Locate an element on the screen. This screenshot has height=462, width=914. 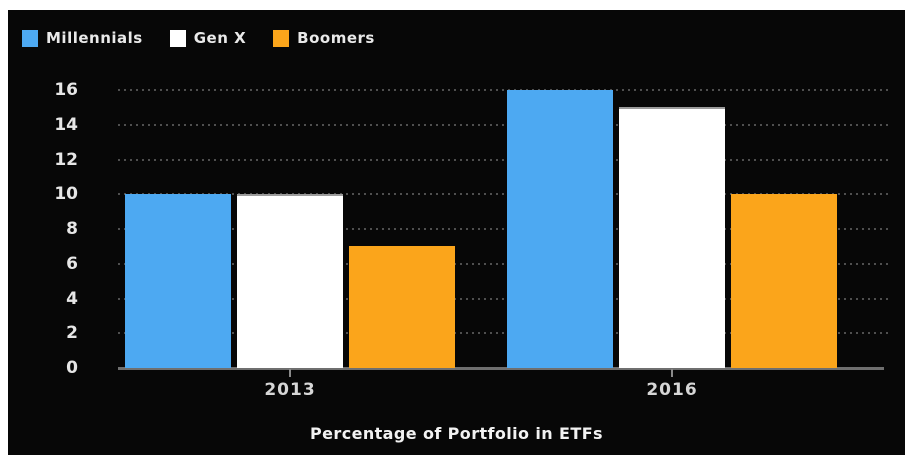
legend-label-millennials: Millennials is located at coordinates (94, 38).